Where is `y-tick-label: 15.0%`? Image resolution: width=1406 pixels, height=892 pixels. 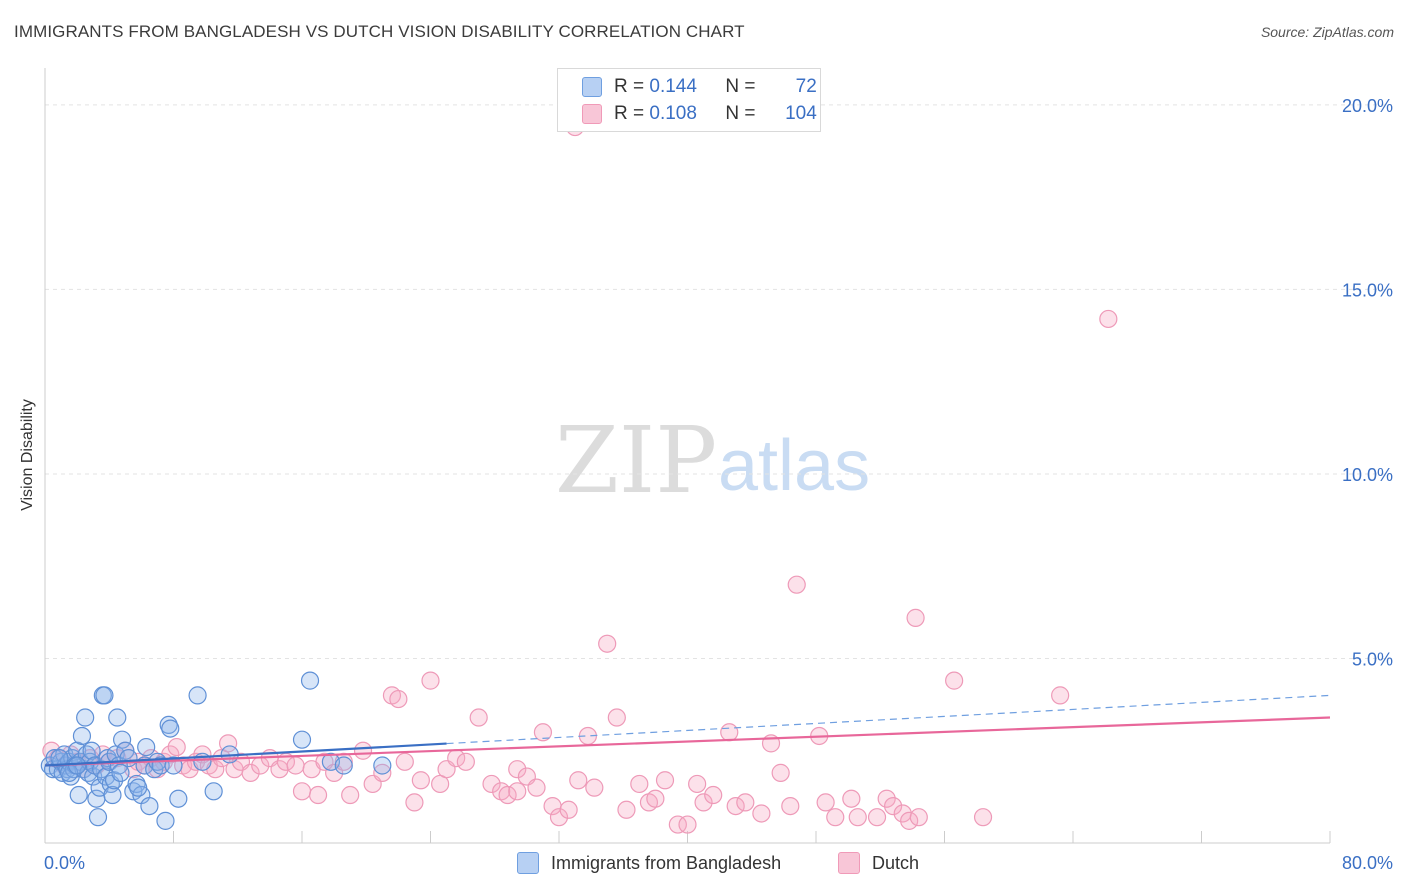
y-tick-label: 15.0% is located at coordinates (1367, 290).